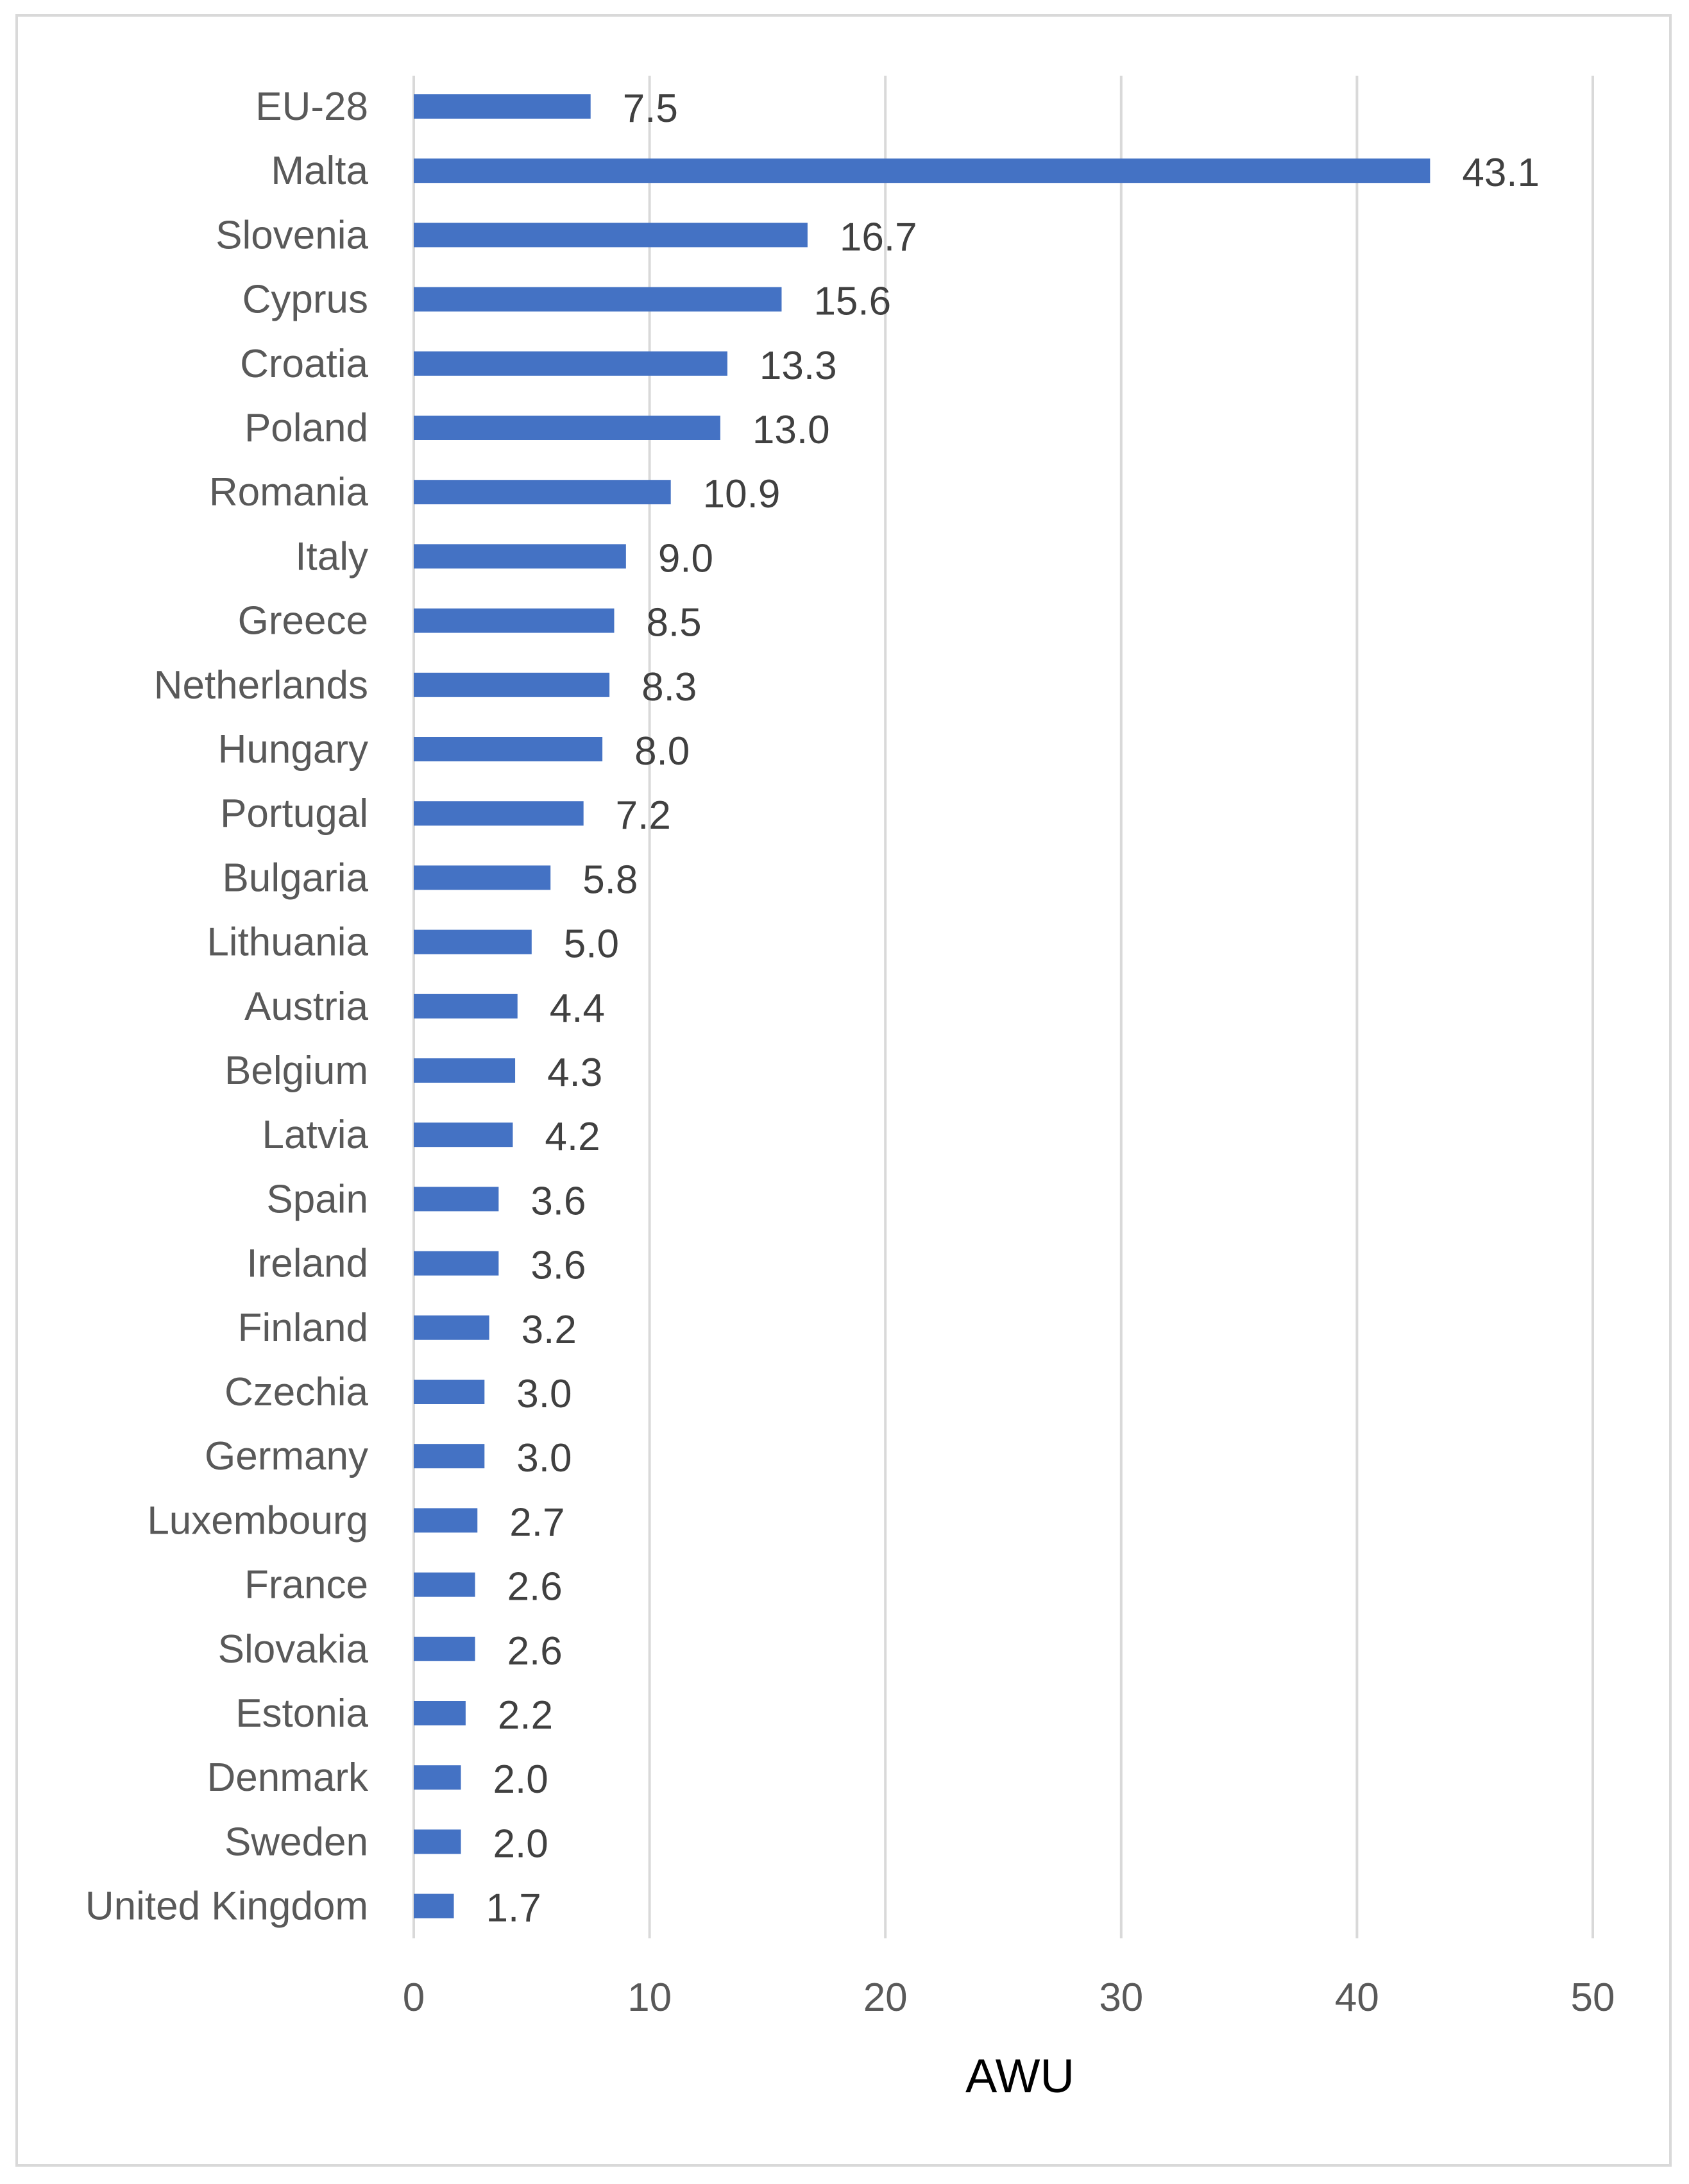 The height and width of the screenshot is (2184, 1689). What do you see at coordinates (799, 366) in the screenshot?
I see `data-label: 13.3` at bounding box center [799, 366].